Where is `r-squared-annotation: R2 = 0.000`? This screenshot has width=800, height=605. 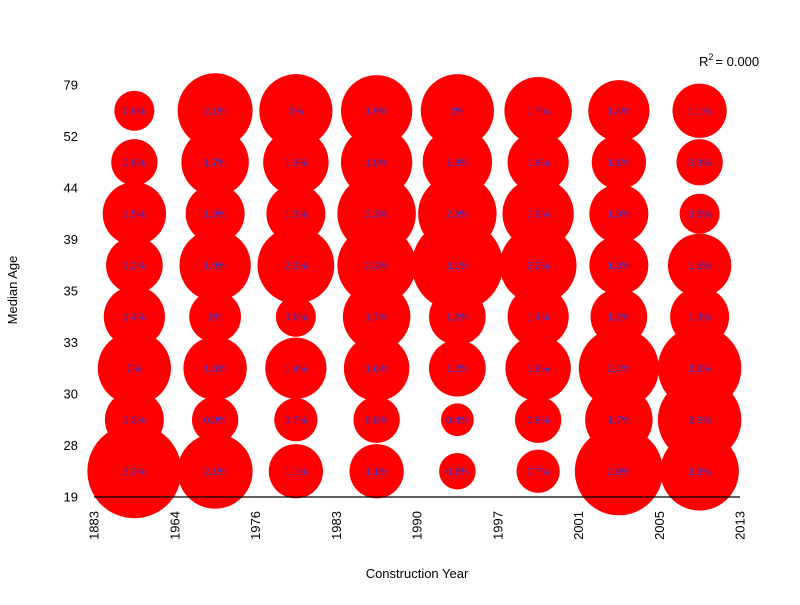 r-squared-annotation: R2 = 0.000 is located at coordinates (729, 60).